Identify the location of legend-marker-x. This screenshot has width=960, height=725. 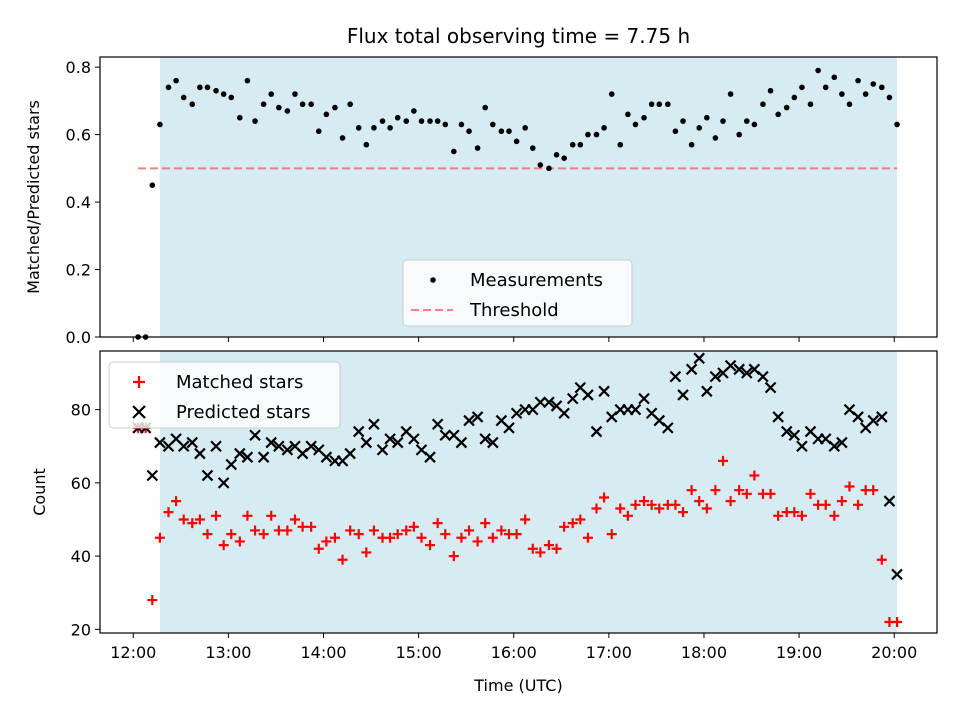
(139, 412).